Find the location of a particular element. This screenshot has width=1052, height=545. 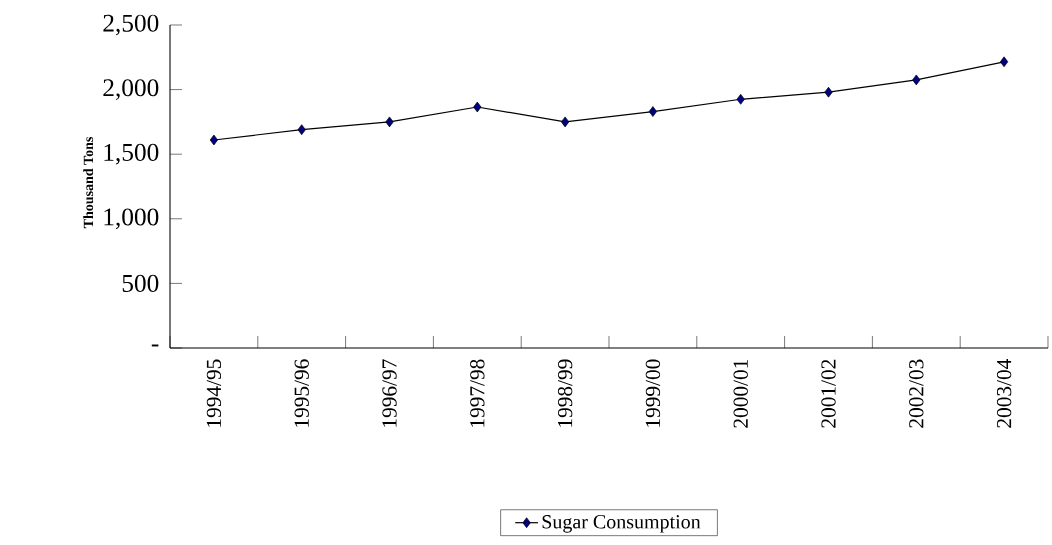

y-tick-label: 1,000 is located at coordinates (131, 219).